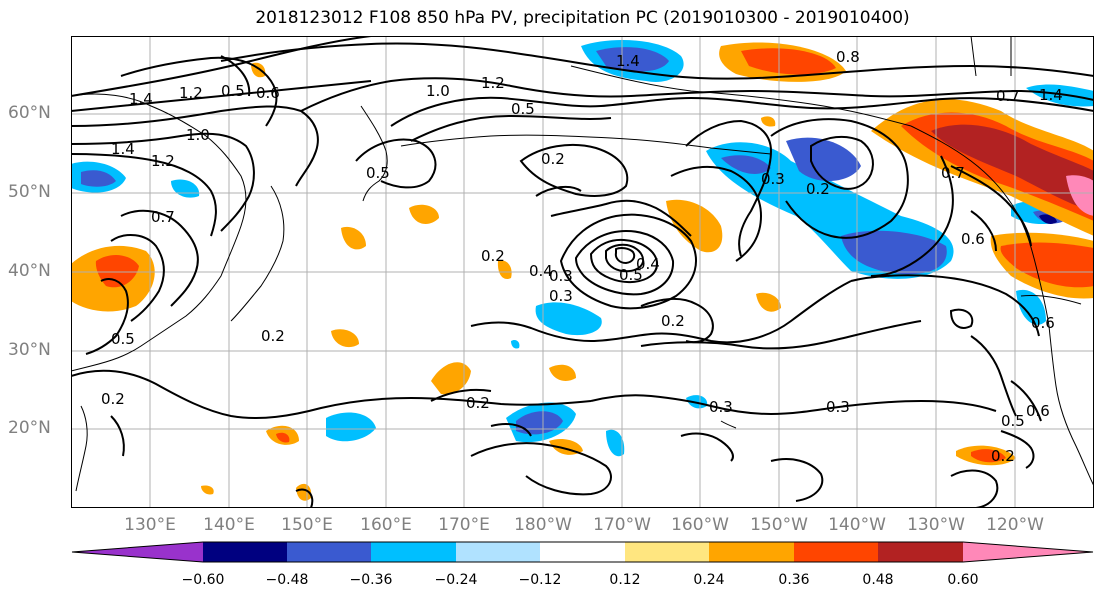  What do you see at coordinates (307, 525) in the screenshot?
I see `lon-label-150e: 150°E` at bounding box center [307, 525].